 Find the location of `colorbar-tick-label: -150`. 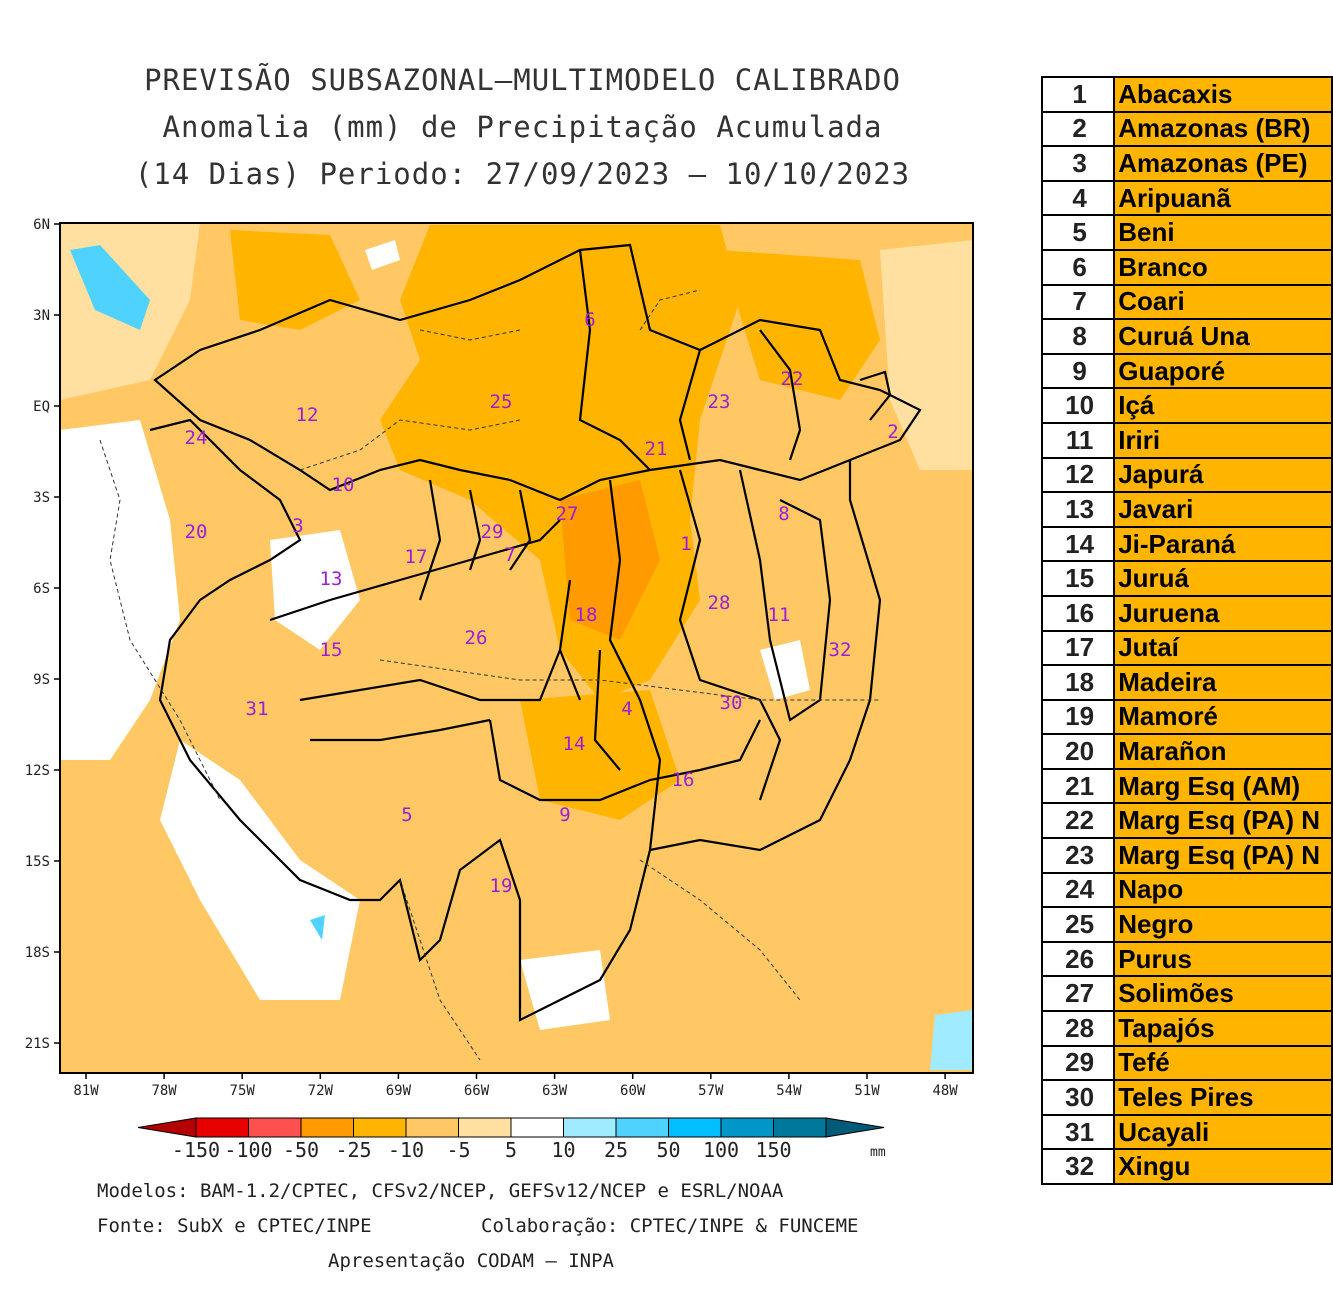

colorbar-tick-label: -150 is located at coordinates (196, 1150).